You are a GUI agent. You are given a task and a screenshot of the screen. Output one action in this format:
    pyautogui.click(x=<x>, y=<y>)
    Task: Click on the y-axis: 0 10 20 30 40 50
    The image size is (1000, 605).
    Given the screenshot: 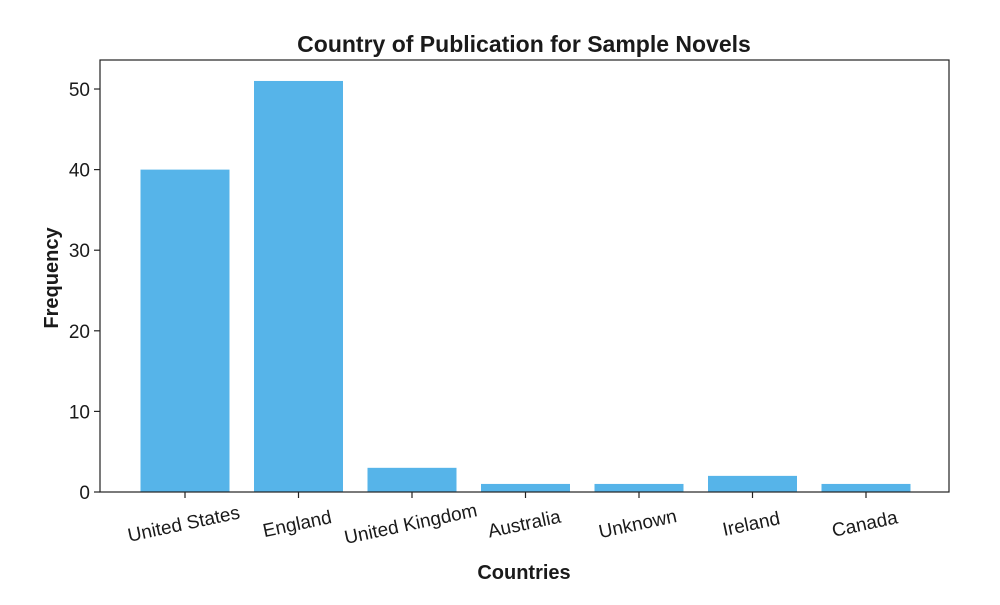 What is the action you would take?
    pyautogui.click(x=84, y=292)
    